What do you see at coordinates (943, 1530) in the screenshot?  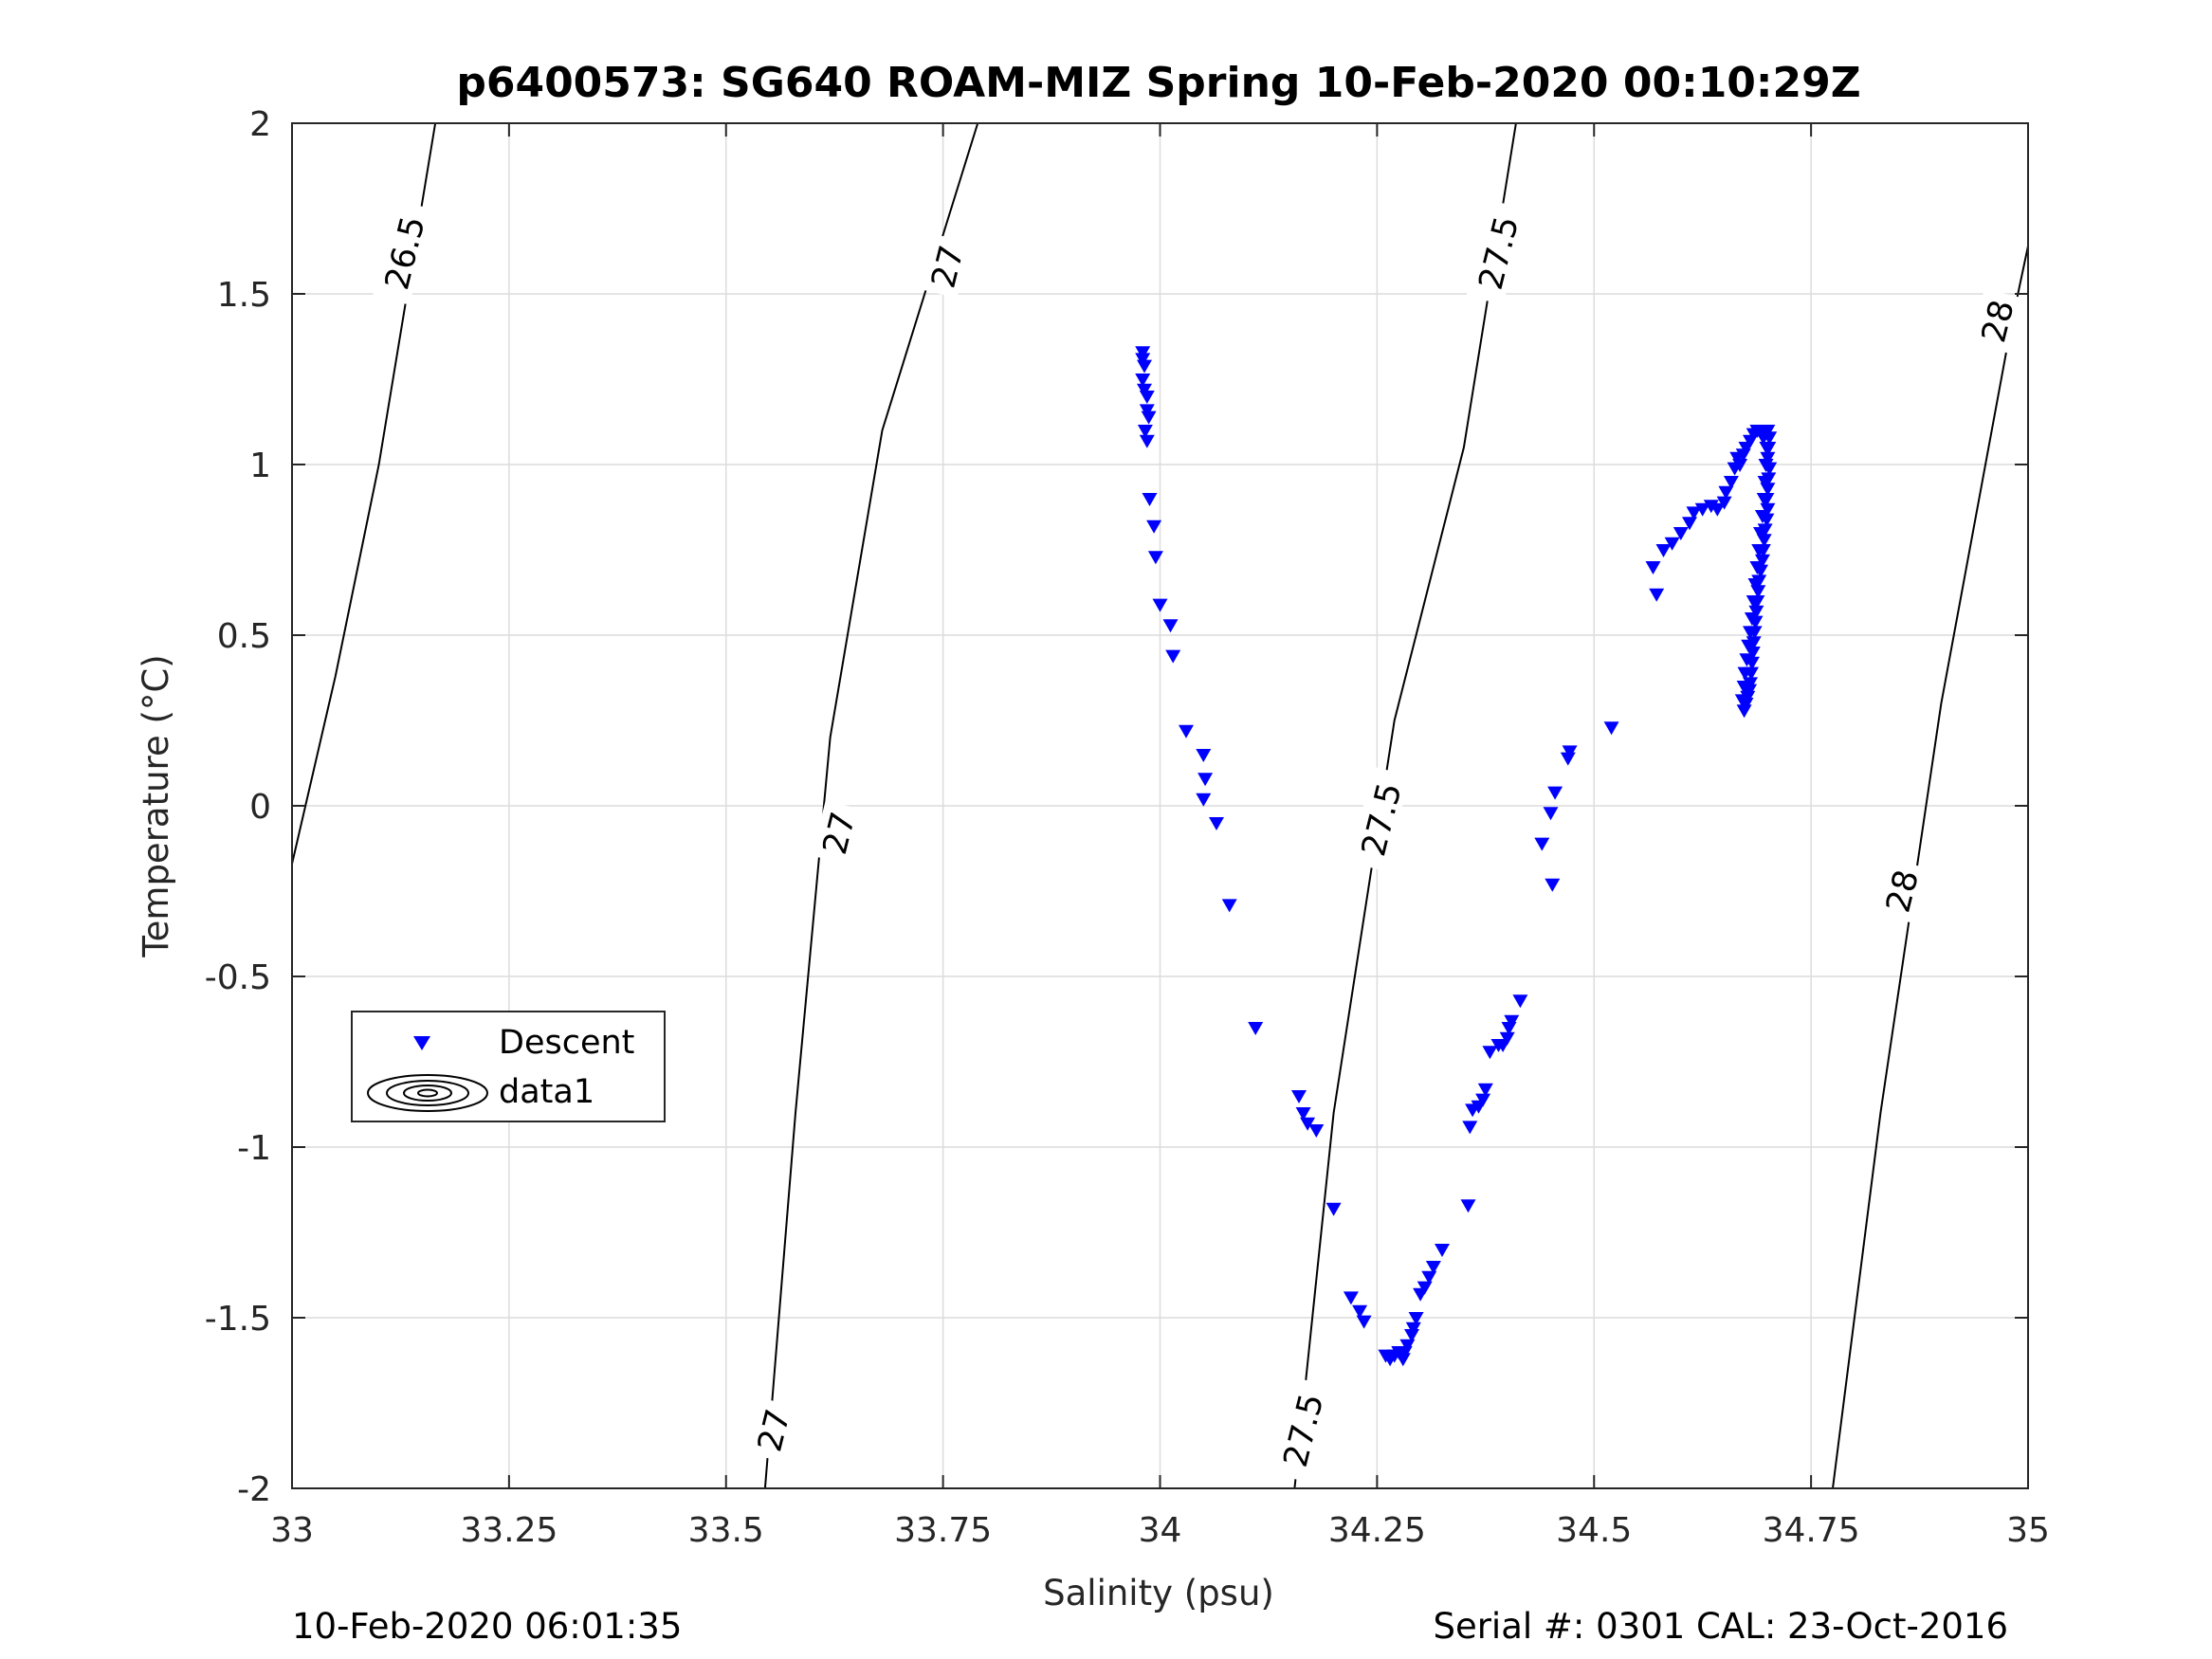 I see `x-tick-label: 33.75` at bounding box center [943, 1530].